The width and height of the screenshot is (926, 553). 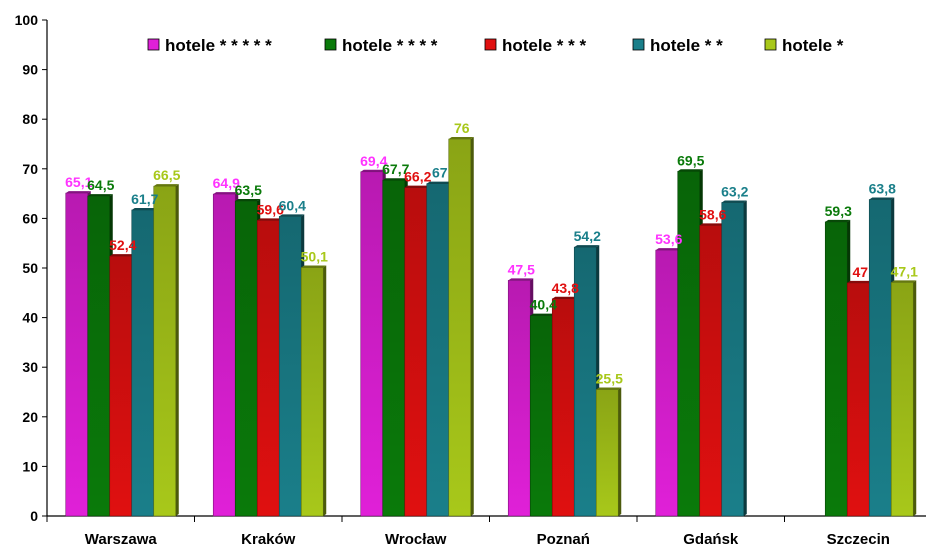 What do you see at coordinates (686, 45) in the screenshot?
I see `legend-label: hotele * *` at bounding box center [686, 45].